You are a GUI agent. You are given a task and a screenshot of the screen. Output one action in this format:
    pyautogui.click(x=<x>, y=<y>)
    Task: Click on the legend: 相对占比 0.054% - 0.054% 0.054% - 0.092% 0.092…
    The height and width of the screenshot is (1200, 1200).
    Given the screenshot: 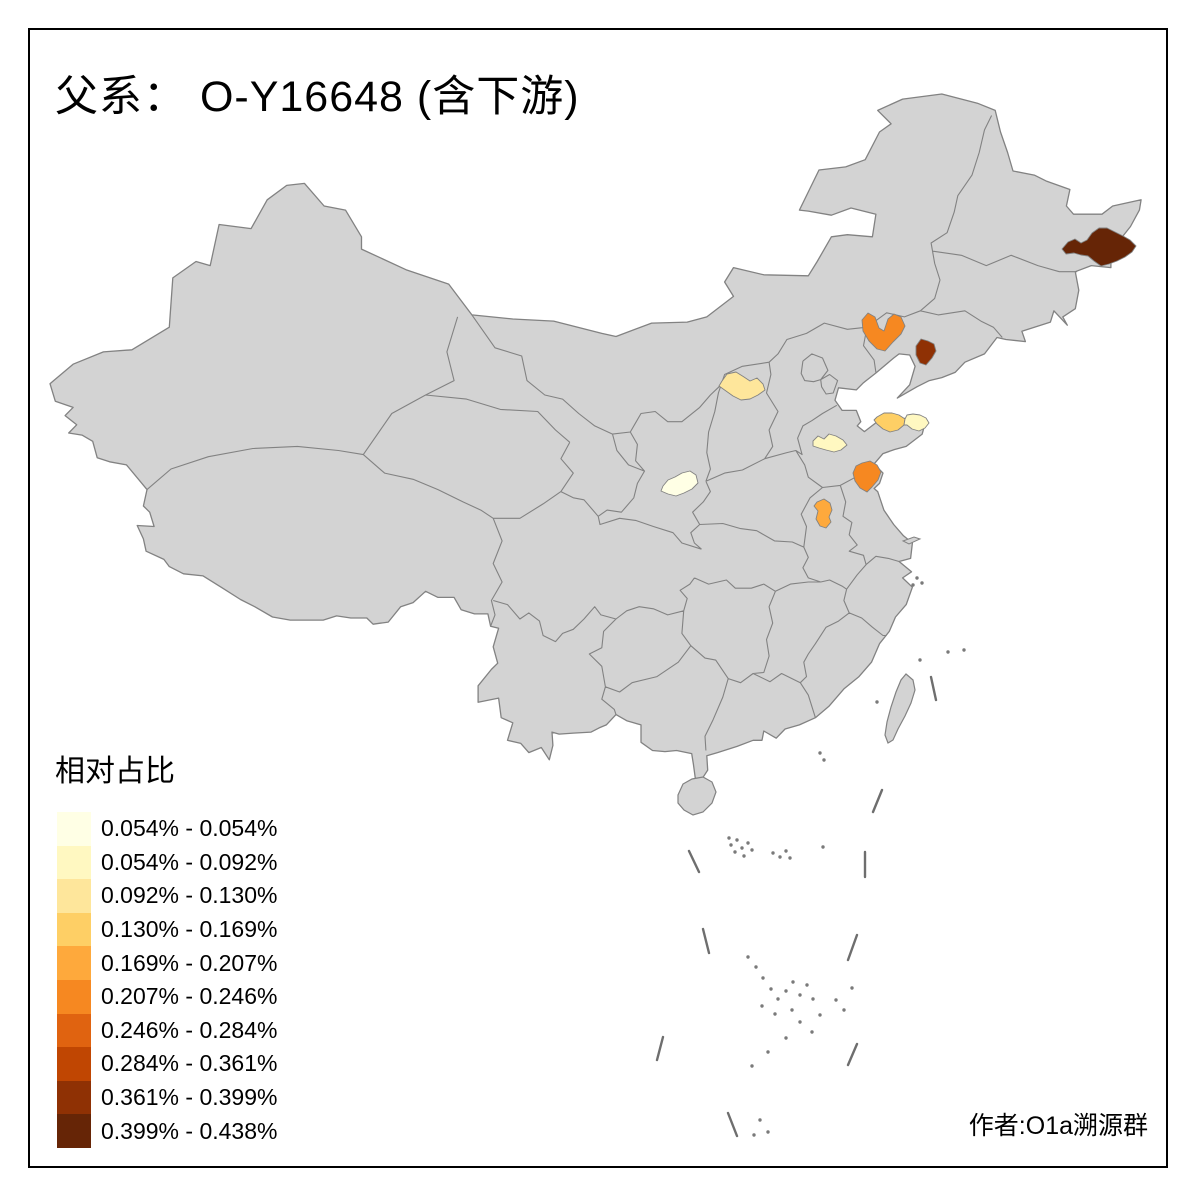 What is the action you would take?
    pyautogui.click(x=166, y=947)
    